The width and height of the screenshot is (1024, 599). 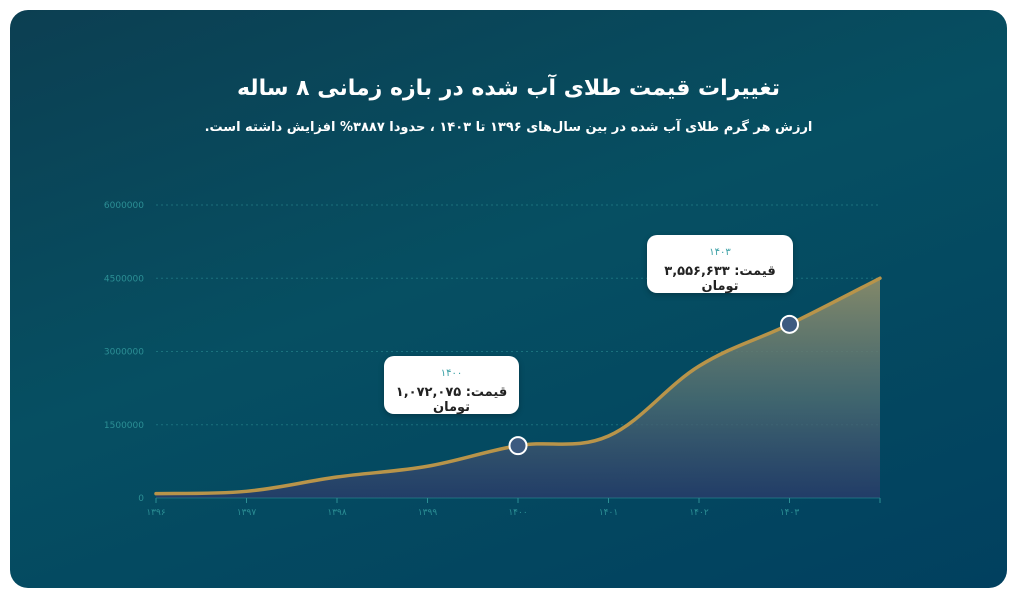 What do you see at coordinates (720, 279) in the screenshot?
I see `tooltip-price: قیمت: ۳,۵۵۶,۶۳۳ تومان` at bounding box center [720, 279].